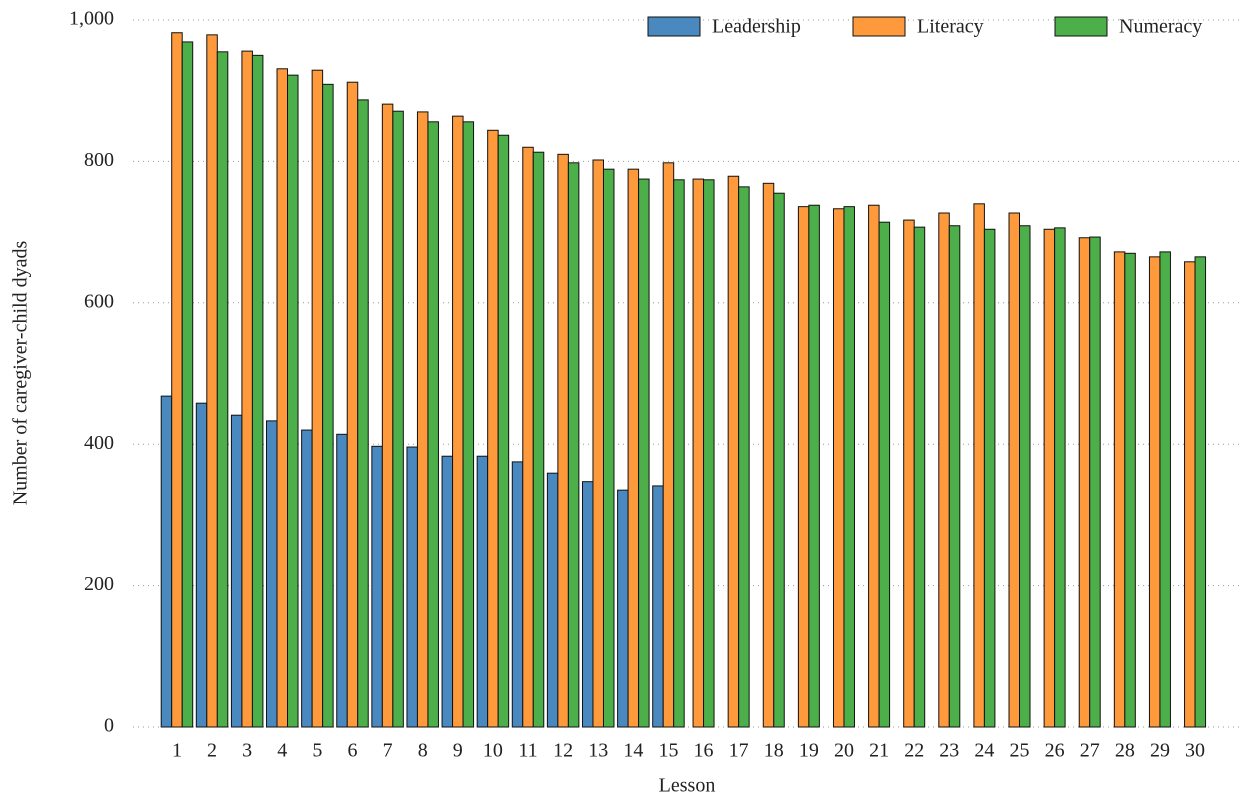 Image resolution: width=1247 pixels, height=799 pixels. I want to click on x-tick-label: 21, so click(879, 751).